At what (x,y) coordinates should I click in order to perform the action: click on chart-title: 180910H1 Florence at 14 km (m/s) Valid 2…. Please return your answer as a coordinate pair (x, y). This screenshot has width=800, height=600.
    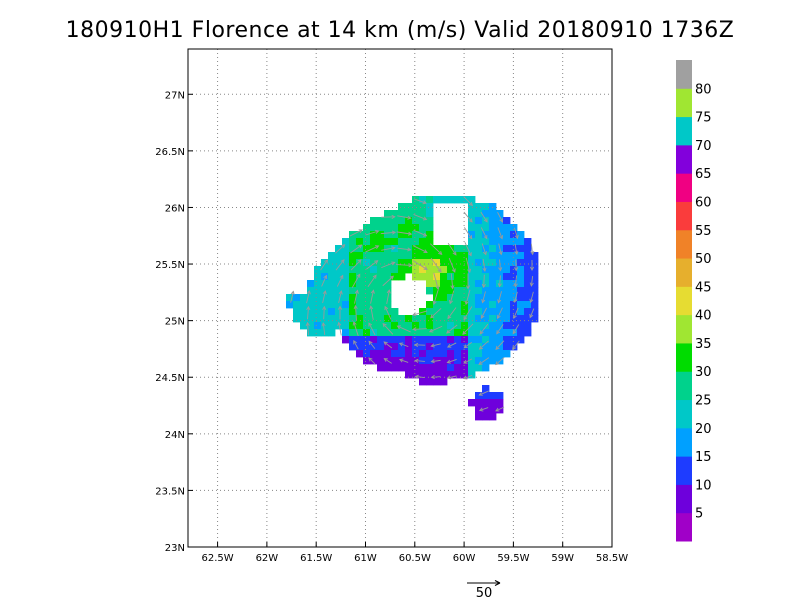
    Looking at the image, I should click on (400, 30).